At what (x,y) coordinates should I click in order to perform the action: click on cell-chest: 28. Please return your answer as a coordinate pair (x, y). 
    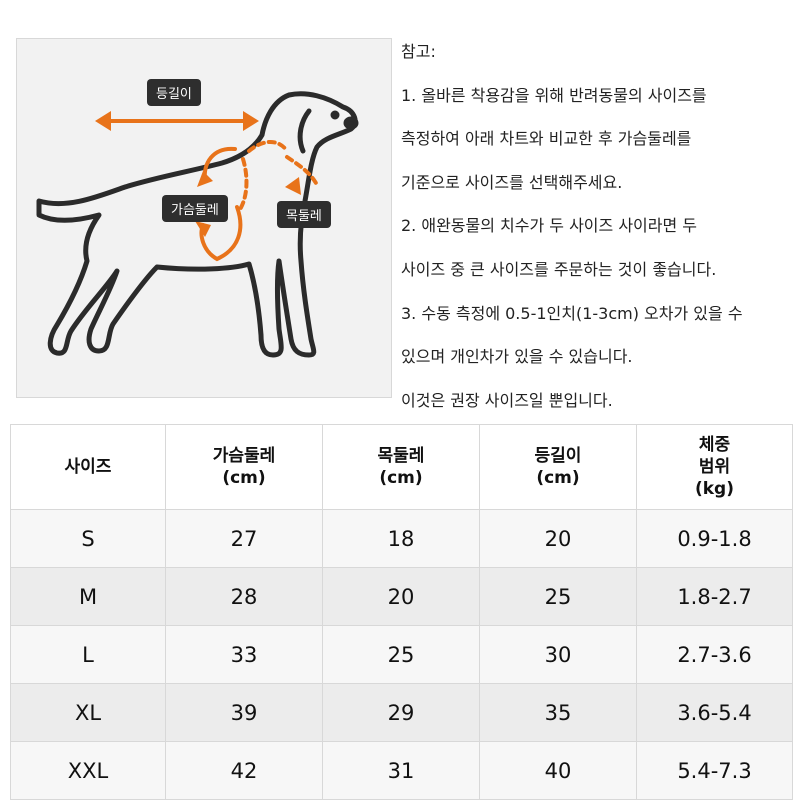
    Looking at the image, I should click on (244, 596).